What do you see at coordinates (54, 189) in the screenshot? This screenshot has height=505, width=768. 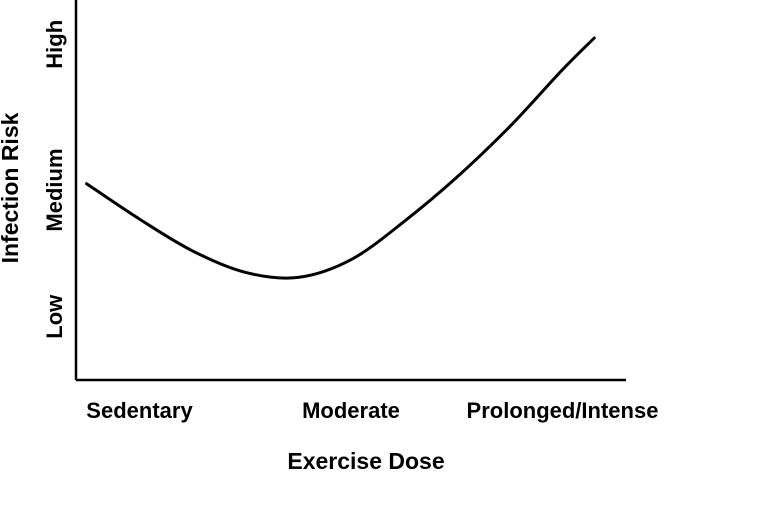 I see `y-tick-label-medium: Medium` at bounding box center [54, 189].